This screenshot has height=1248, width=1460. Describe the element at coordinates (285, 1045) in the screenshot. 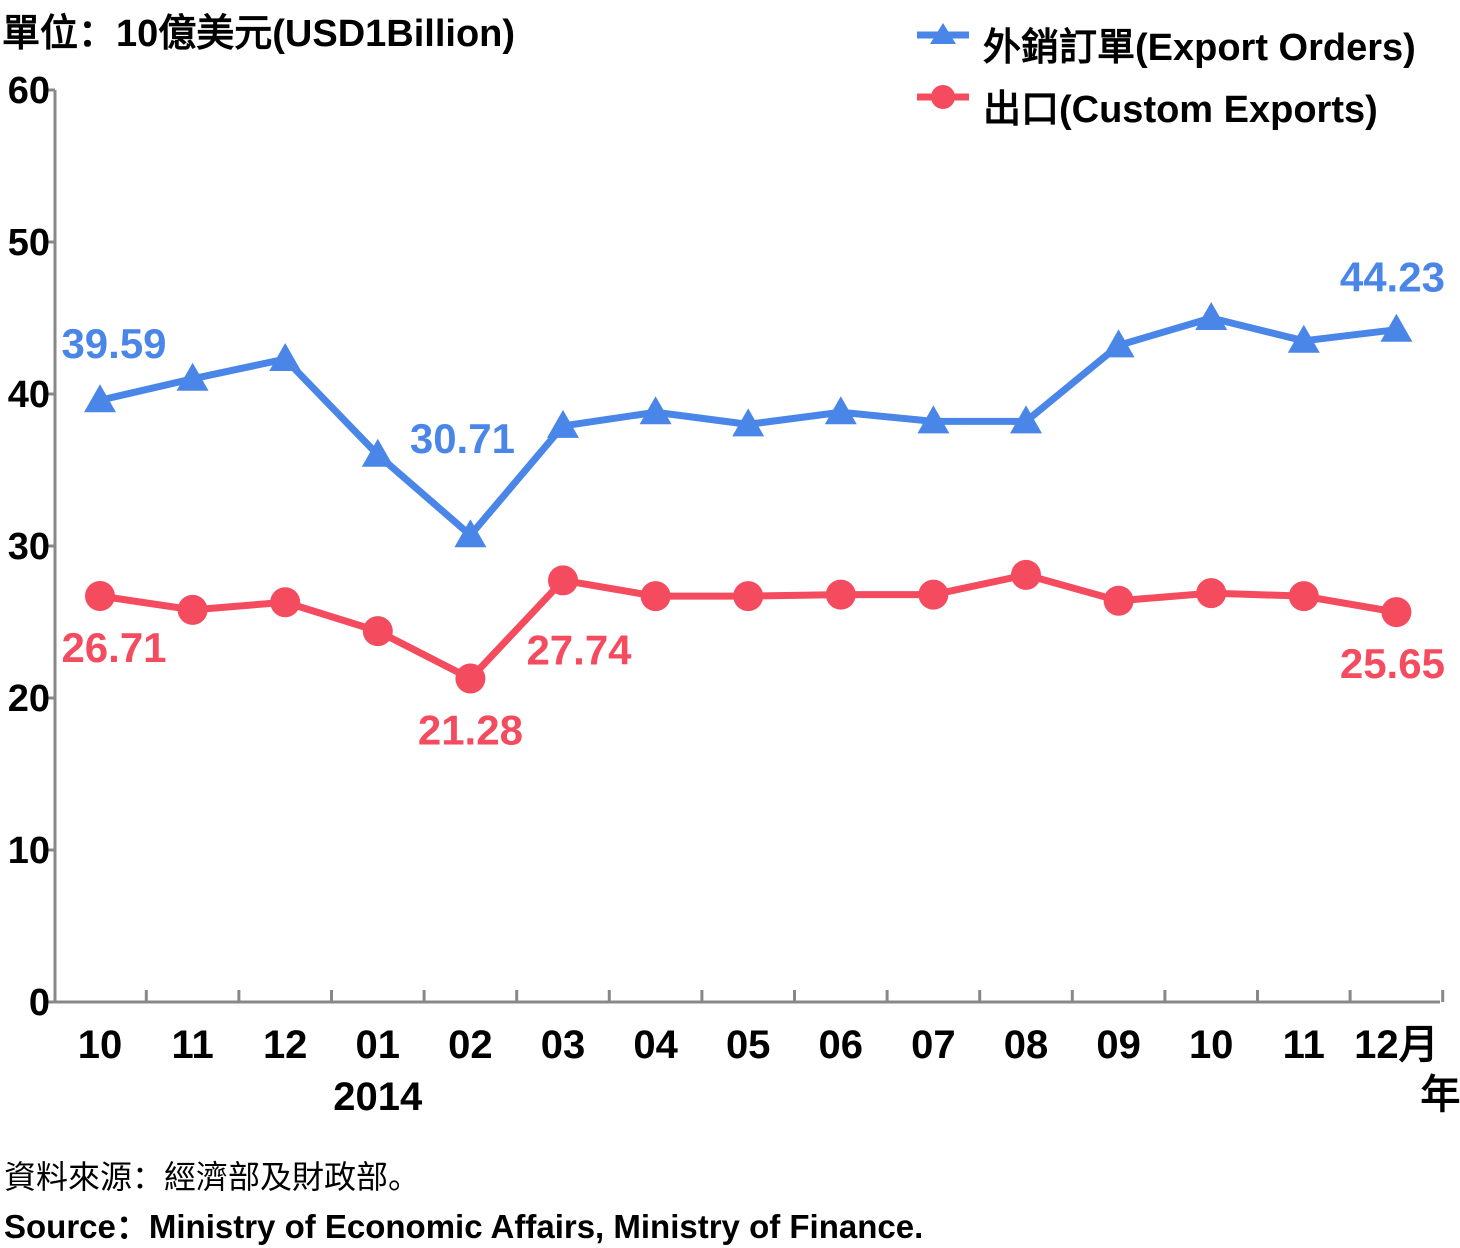

I see `x-tick-label: 12` at that location.